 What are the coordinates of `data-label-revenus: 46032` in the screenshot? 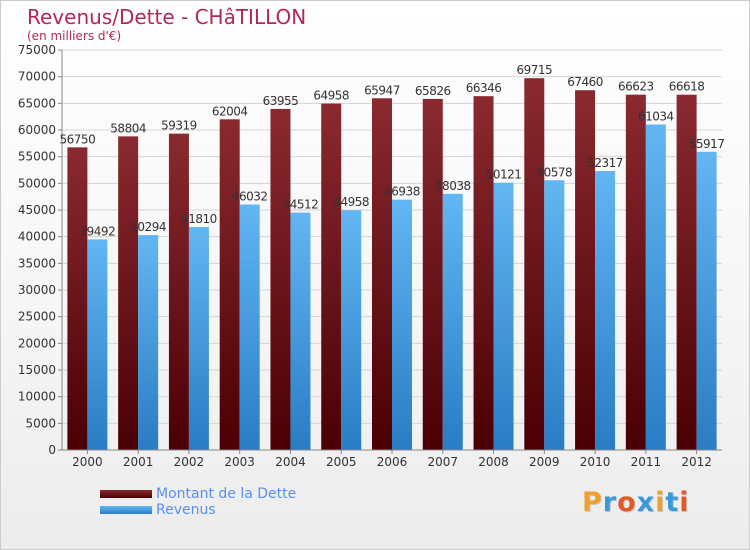 It's located at (250, 196).